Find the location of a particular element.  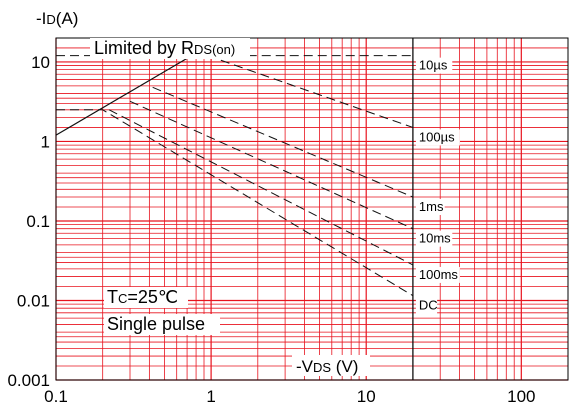

x-tick-label: 0.1 is located at coordinates (56, 396).